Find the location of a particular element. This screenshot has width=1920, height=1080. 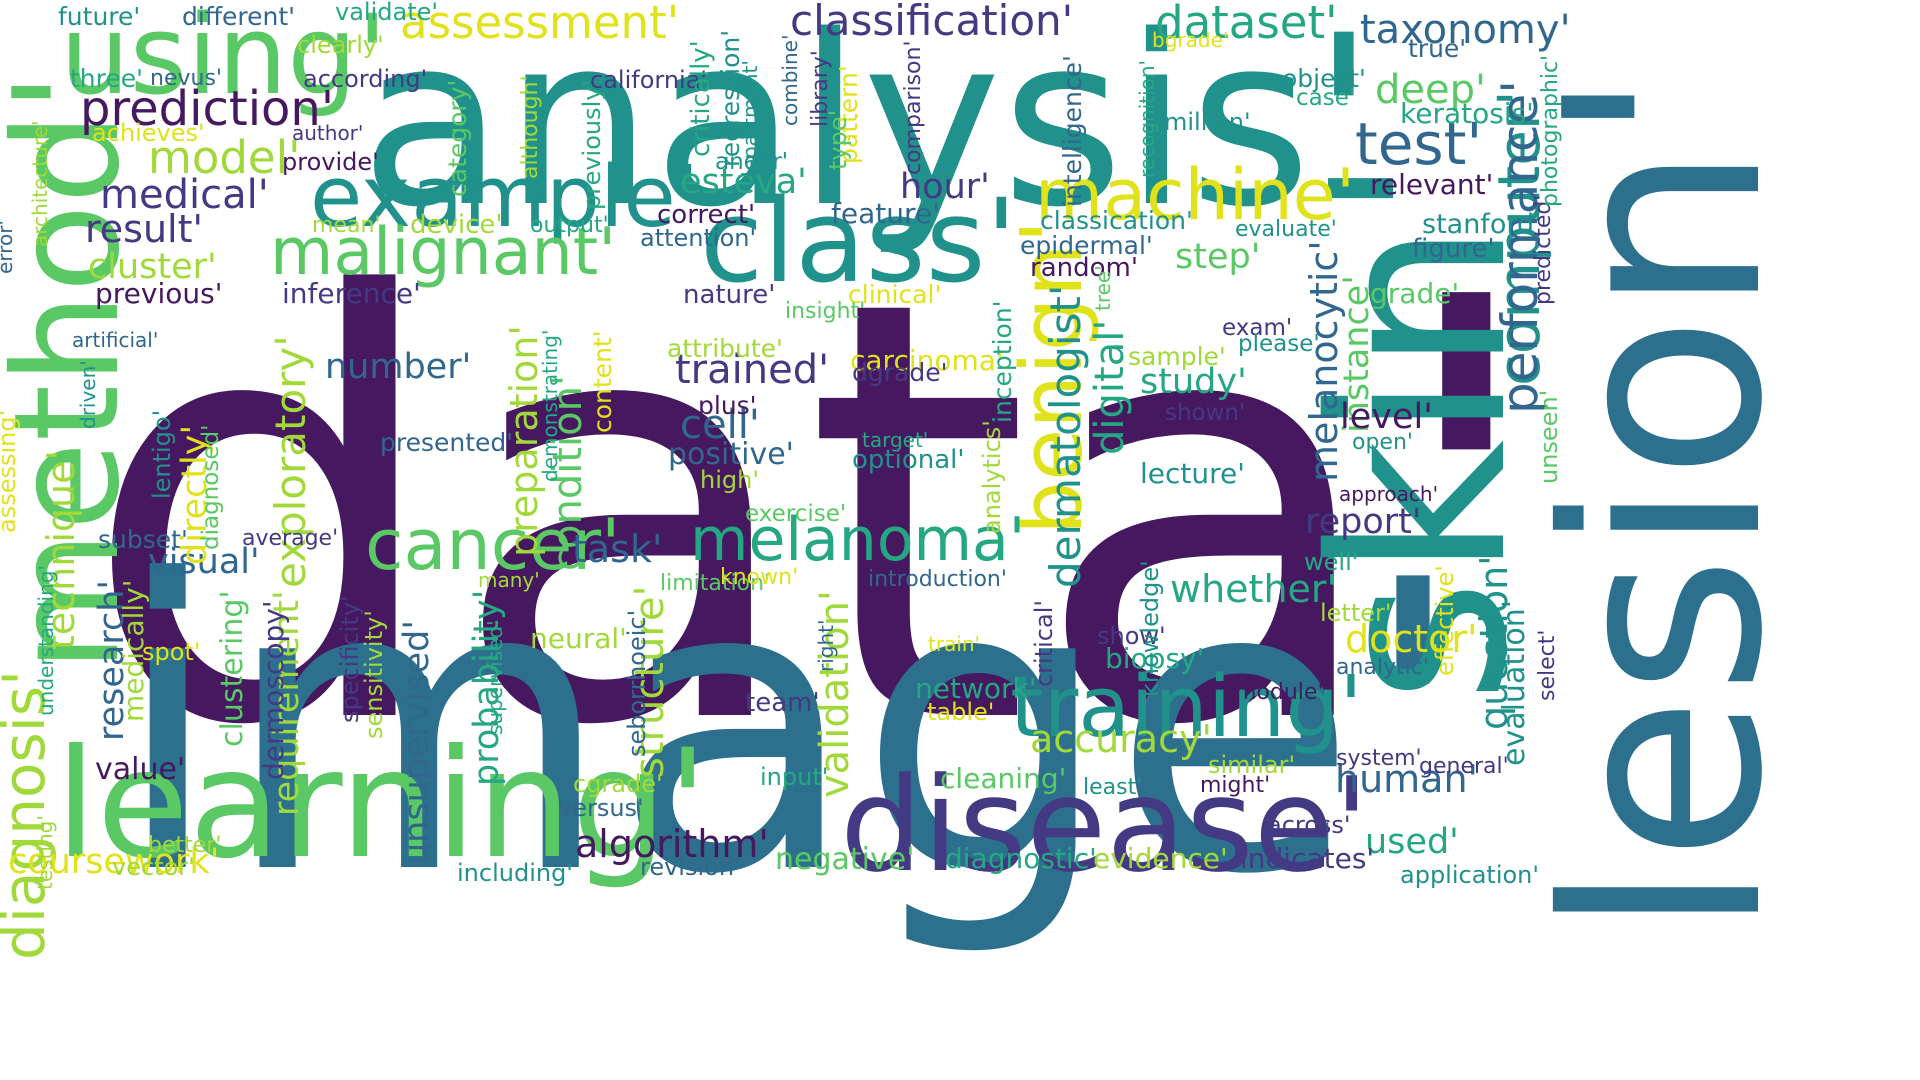

word-prediction: prediction' is located at coordinates (207, 109).